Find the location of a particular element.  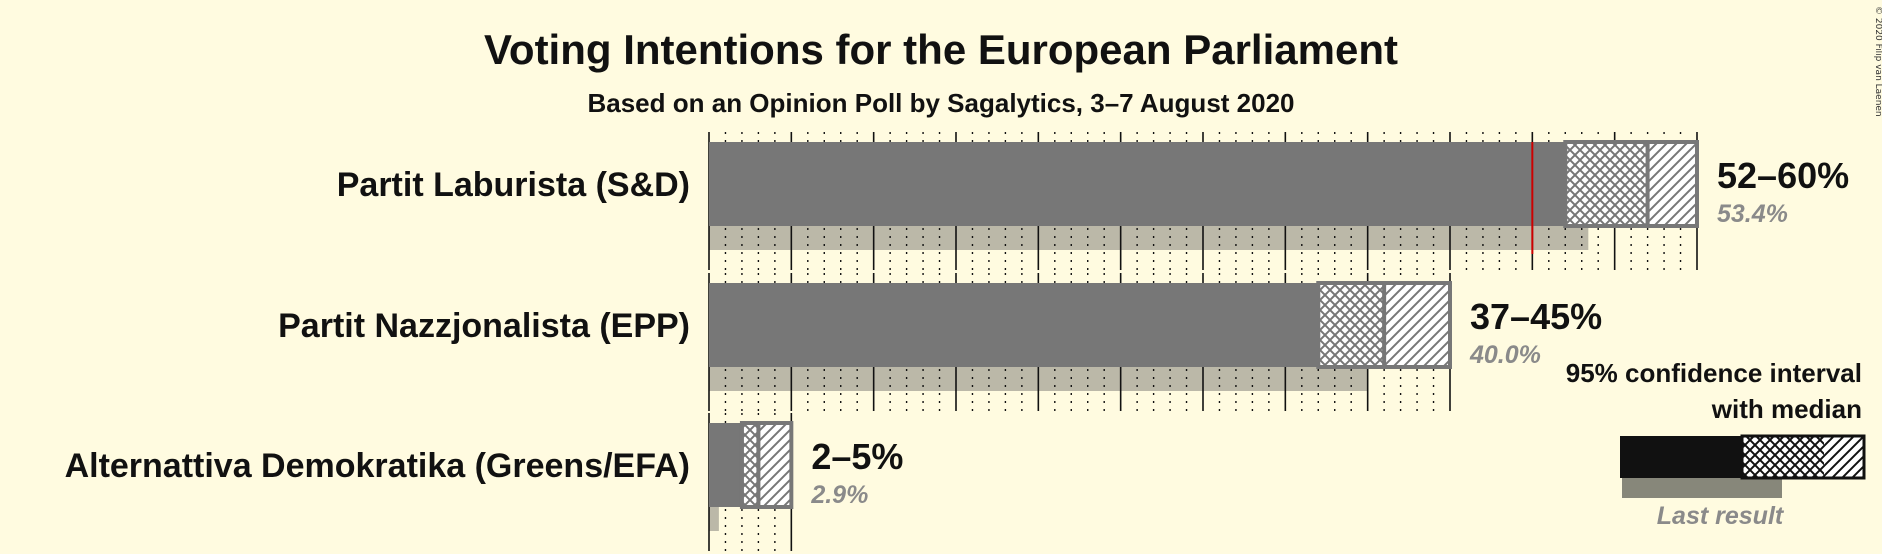

legend-diag-hatch is located at coordinates (1844, 457).